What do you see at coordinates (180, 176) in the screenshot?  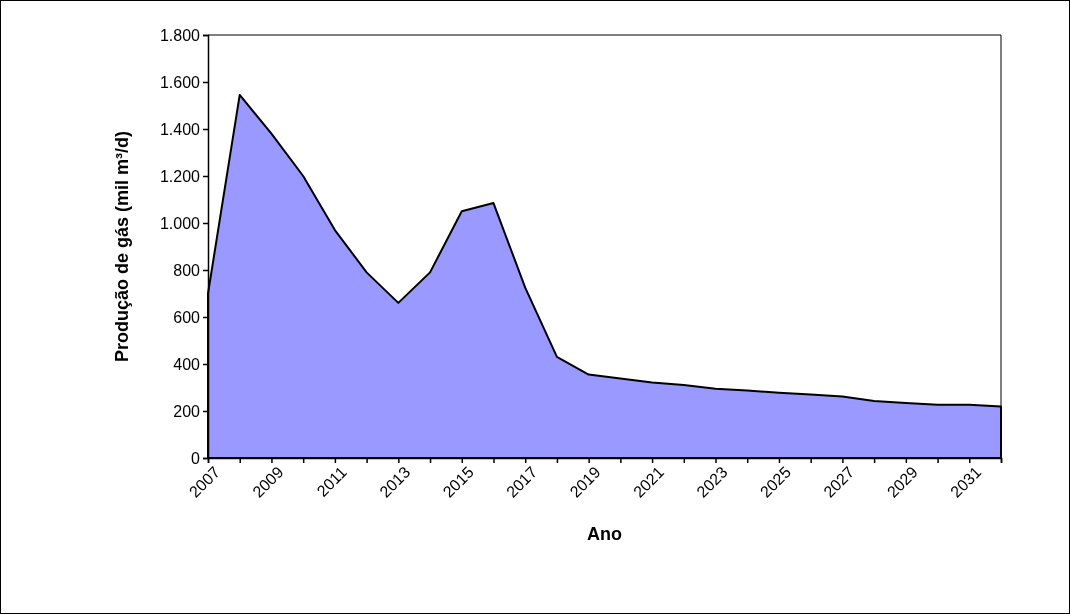 I see `y-tick-label: 1.200` at bounding box center [180, 176].